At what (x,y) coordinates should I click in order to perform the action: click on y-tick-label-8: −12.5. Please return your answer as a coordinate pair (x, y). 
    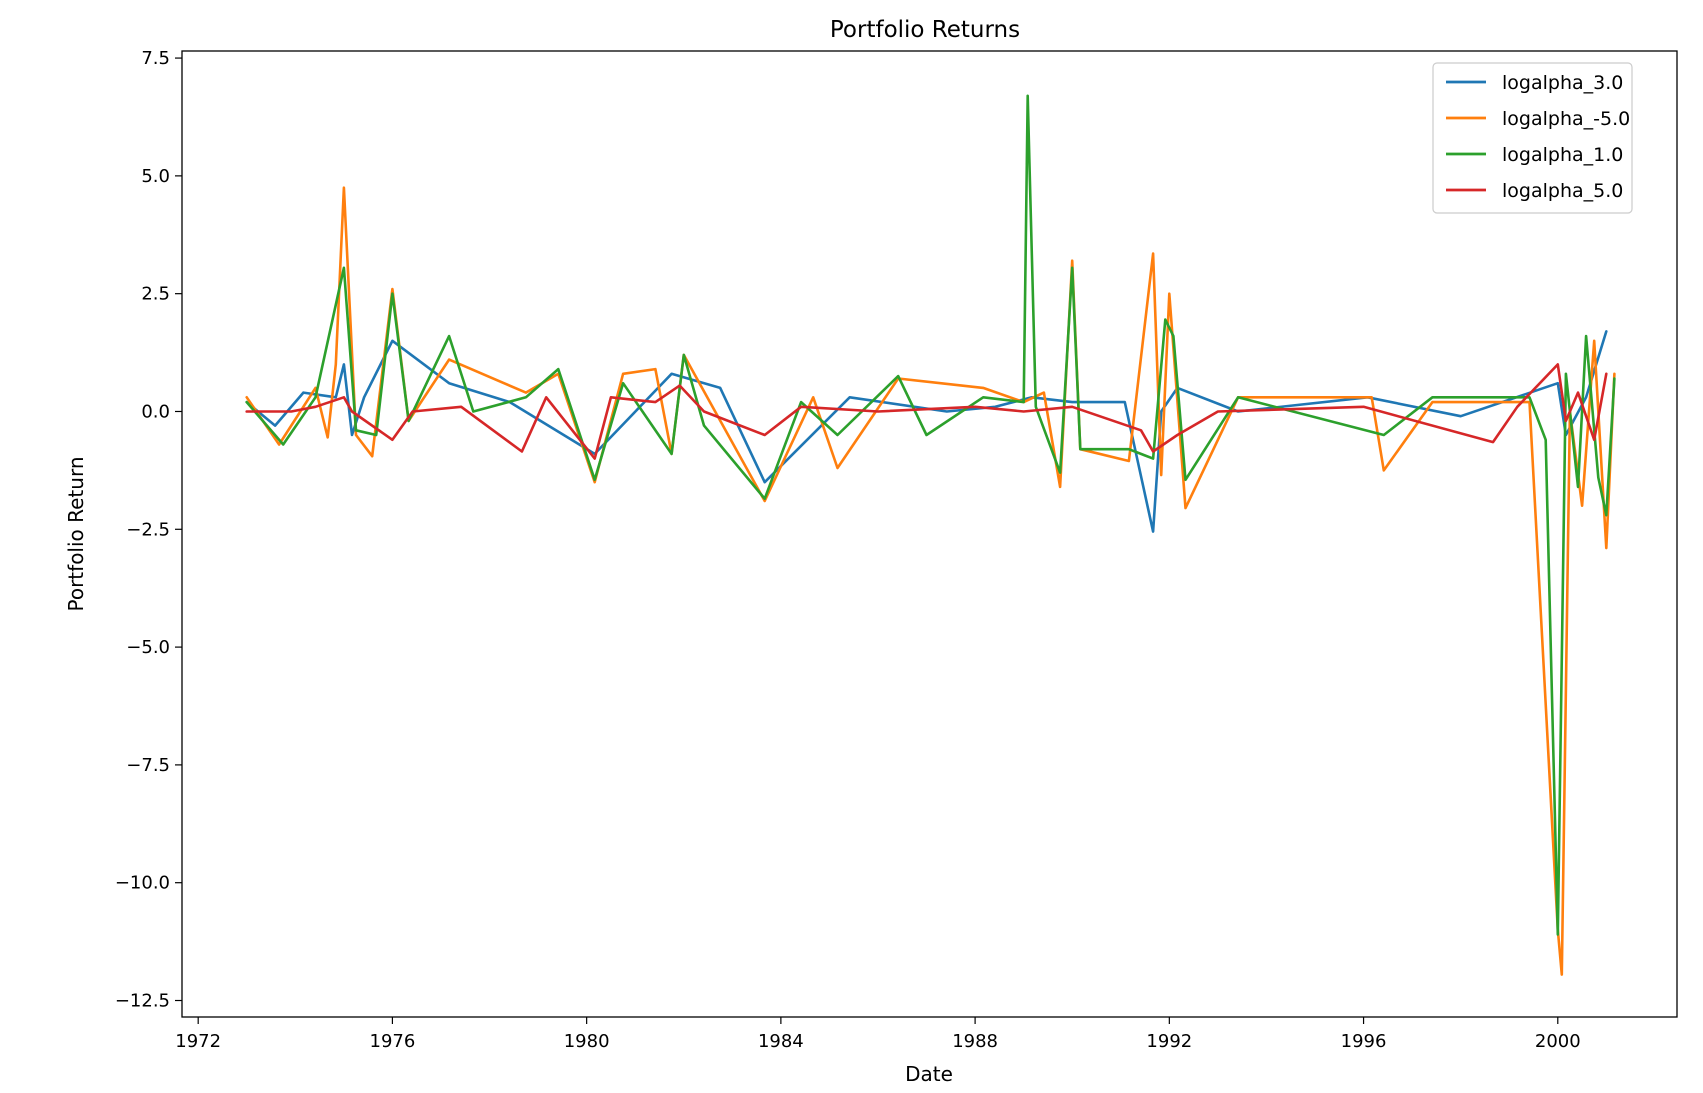
    Looking at the image, I should click on (142, 1001).